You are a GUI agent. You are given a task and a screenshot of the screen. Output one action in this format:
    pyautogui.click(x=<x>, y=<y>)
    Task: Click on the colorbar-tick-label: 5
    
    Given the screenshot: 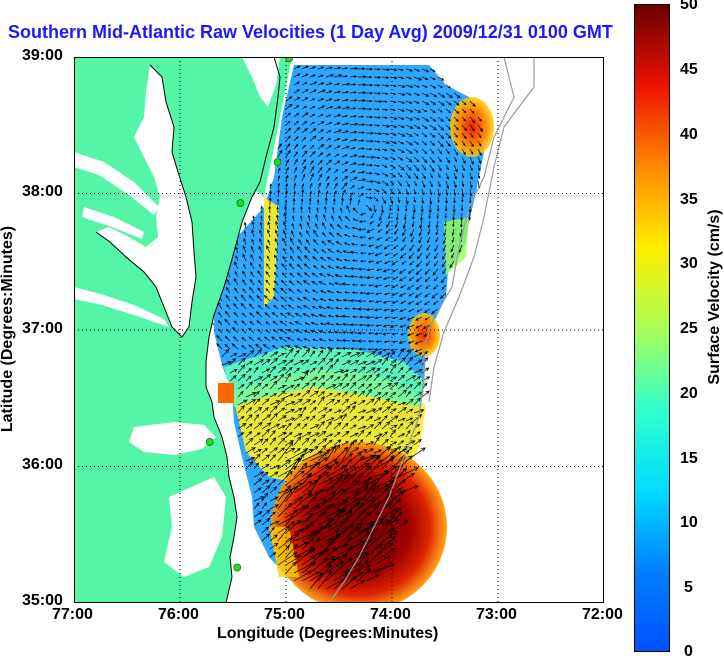 What is the action you would take?
    pyautogui.click(x=688, y=587)
    